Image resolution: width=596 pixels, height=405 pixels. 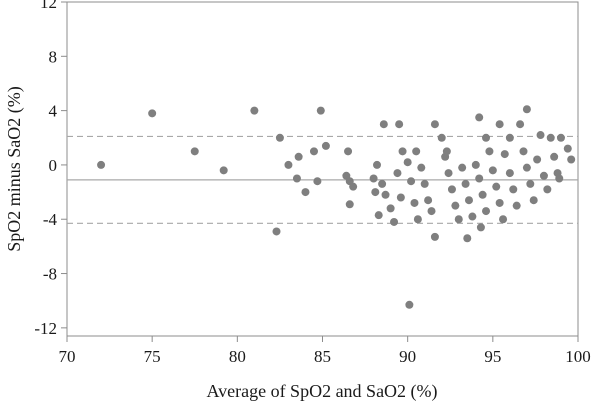 I want to click on y-axis-ticks: 12 8 4 0 -4 -8 -12, so click(x=50, y=169).